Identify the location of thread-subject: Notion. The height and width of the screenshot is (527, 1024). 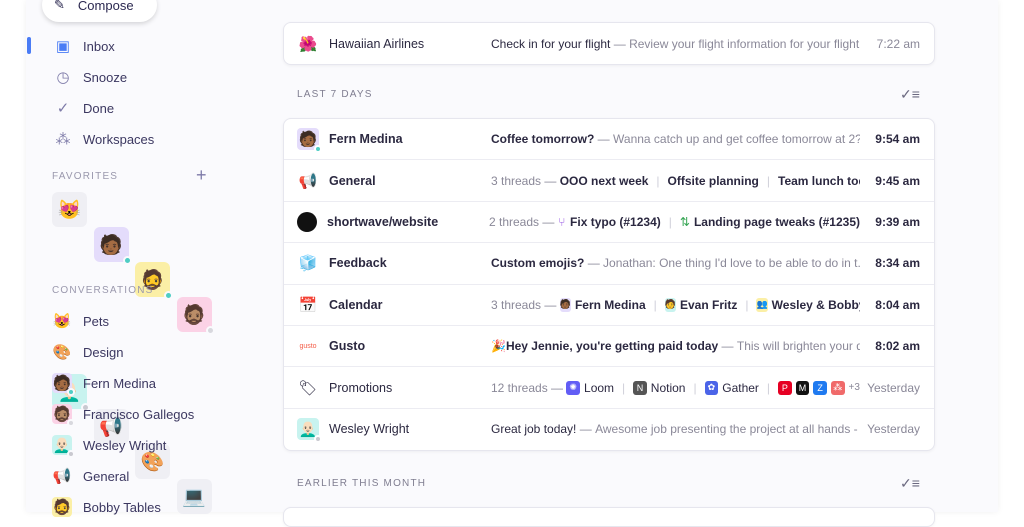
(668, 387).